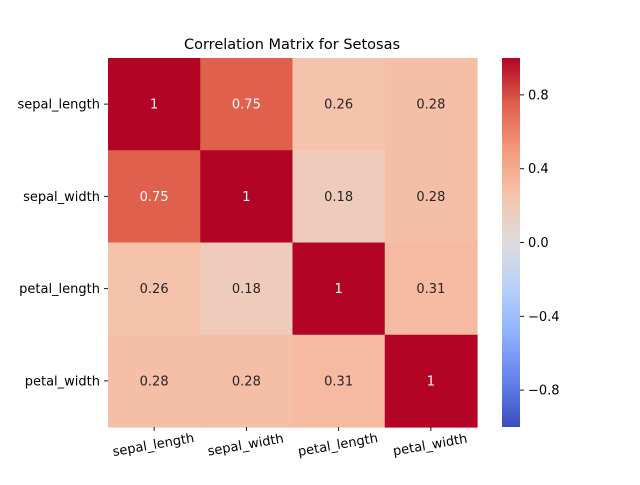  I want to click on colorbar: 0.8 0.4 0.0 −0.4 −0.8, so click(531, 242).